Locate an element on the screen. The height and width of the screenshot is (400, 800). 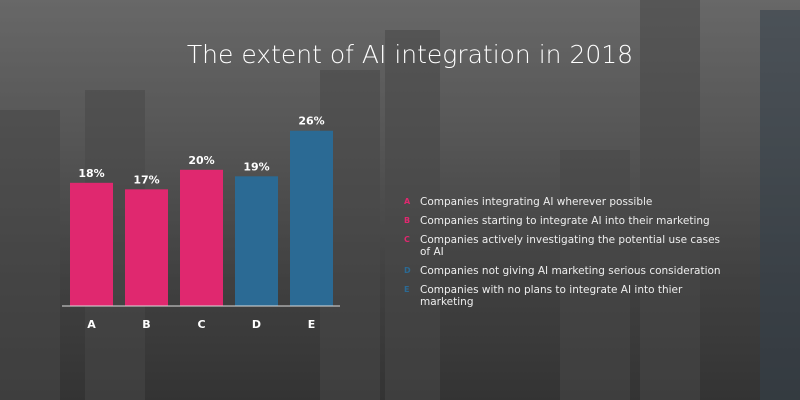
x-tick-label: A is located at coordinates (91, 324).